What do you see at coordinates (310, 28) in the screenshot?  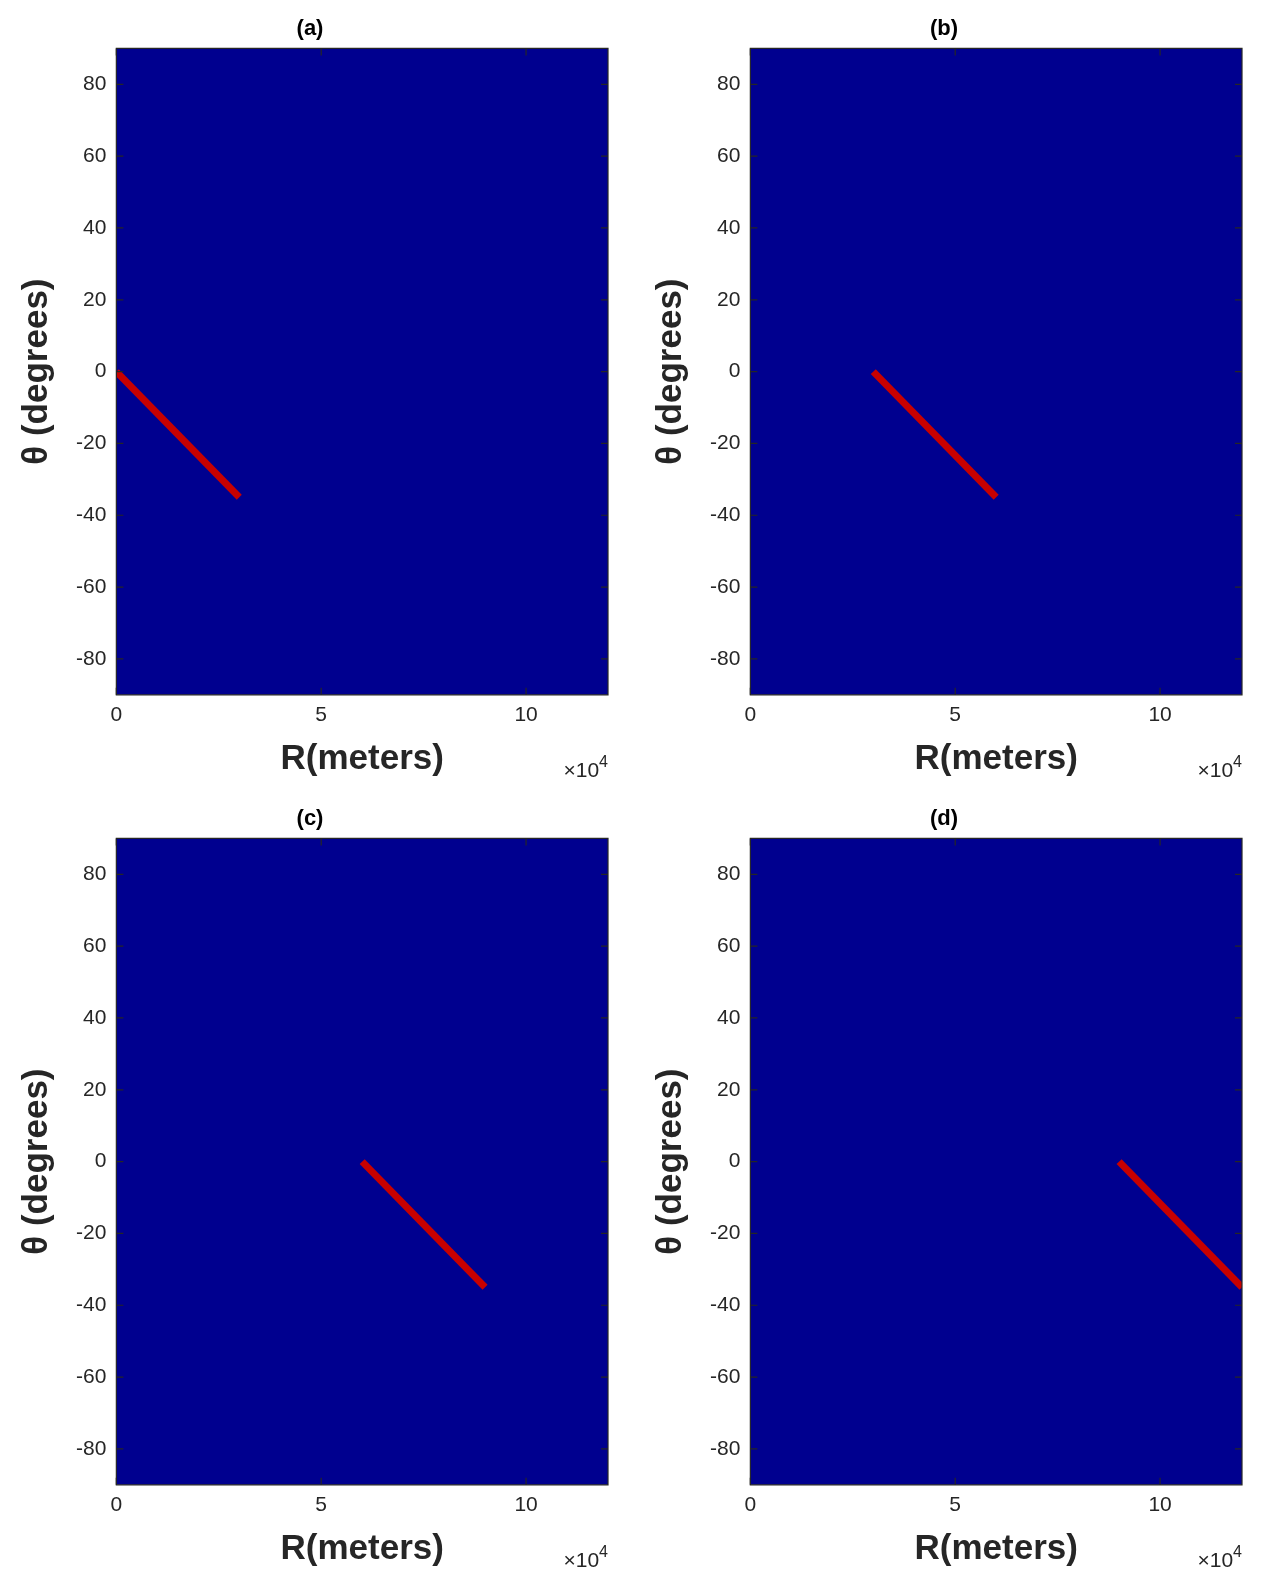 I see `chart-title: (a)` at bounding box center [310, 28].